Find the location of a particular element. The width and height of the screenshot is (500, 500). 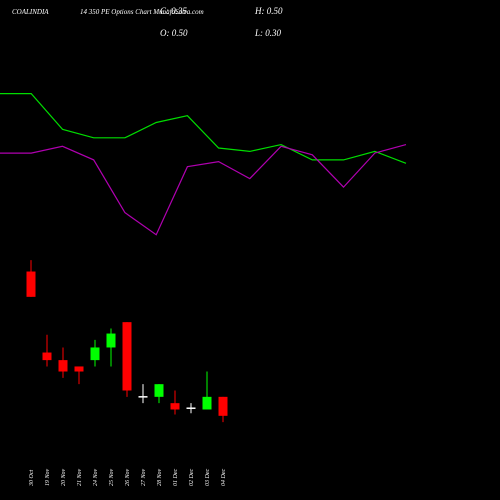

x-tick-label: 27 Nov is located at coordinates (144, 477).